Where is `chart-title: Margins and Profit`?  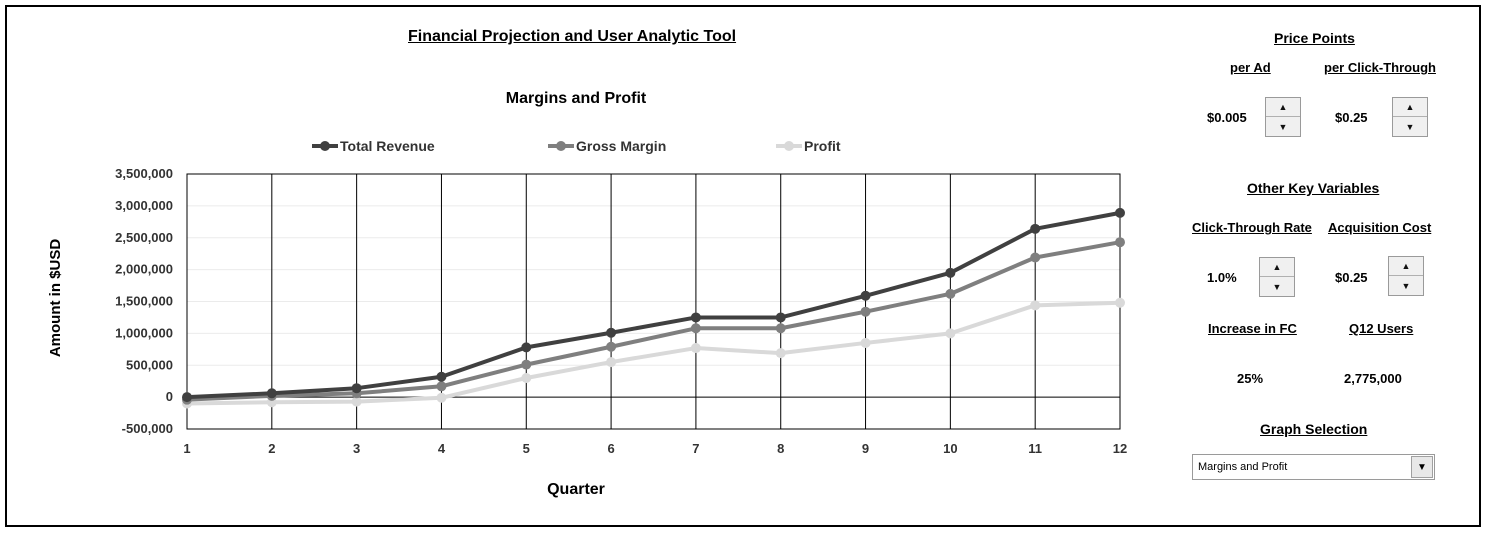
chart-title: Margins and Profit is located at coordinates (576, 98).